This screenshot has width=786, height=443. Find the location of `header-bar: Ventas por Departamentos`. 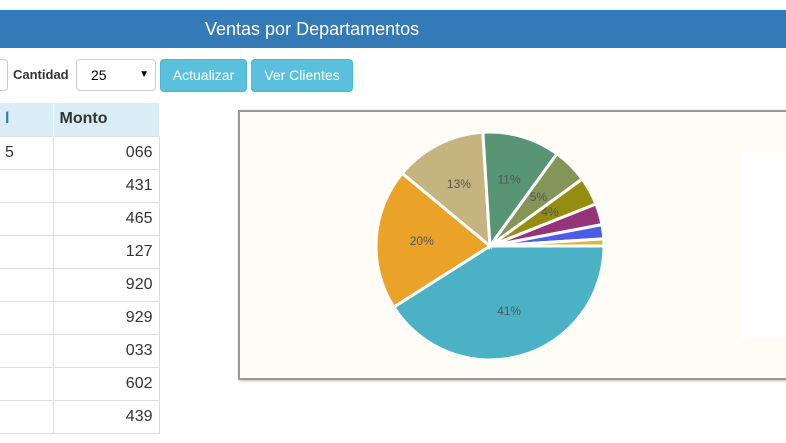

header-bar: Ventas por Departamentos is located at coordinates (393, 29).